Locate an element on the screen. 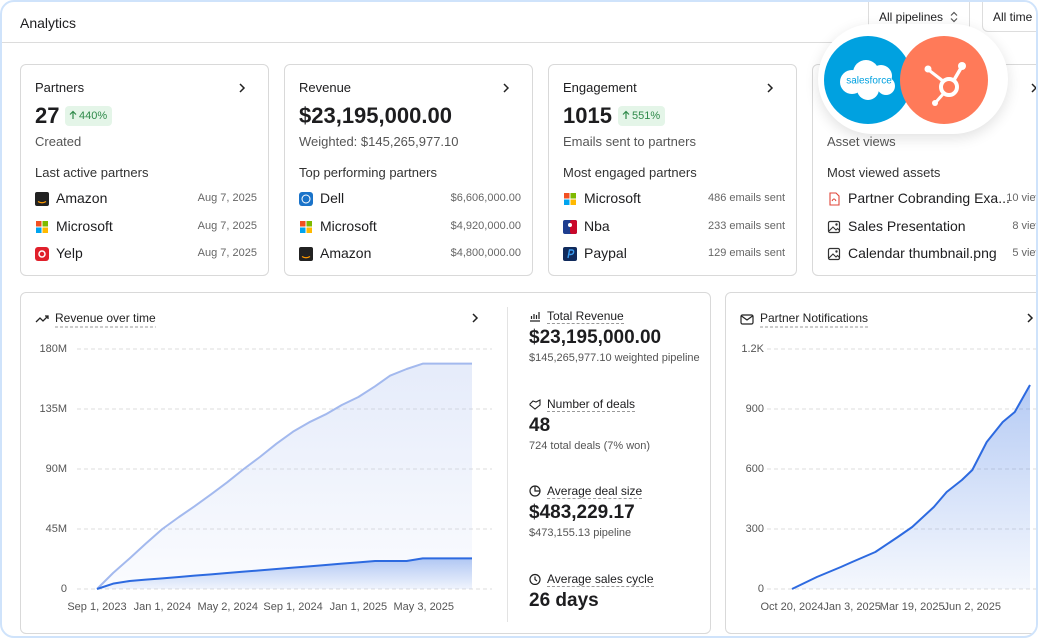 Image resolution: width=1038 pixels, height=638 pixels. list-item: Microsoft 486 emails sent is located at coordinates (673, 199).